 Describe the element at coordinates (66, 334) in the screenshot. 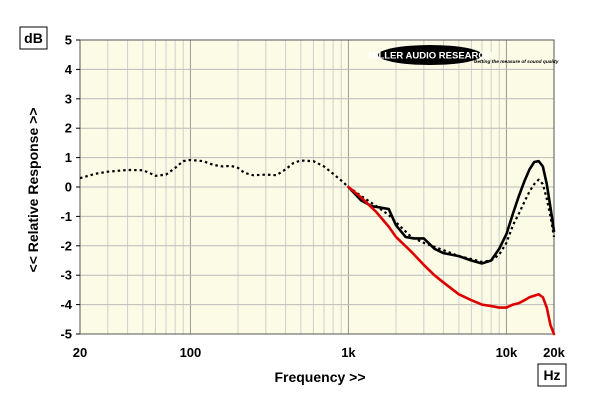

I see `y-tick-label: -5` at that location.